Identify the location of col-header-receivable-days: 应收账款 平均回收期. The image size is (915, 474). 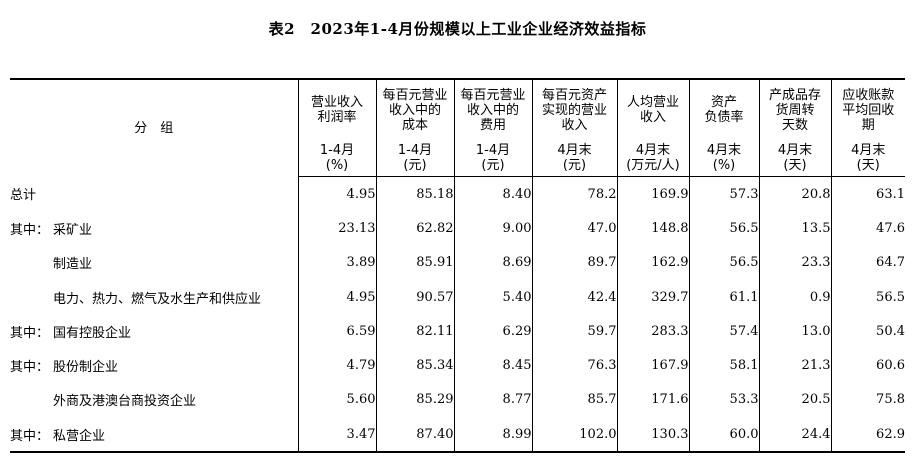
(867, 109).